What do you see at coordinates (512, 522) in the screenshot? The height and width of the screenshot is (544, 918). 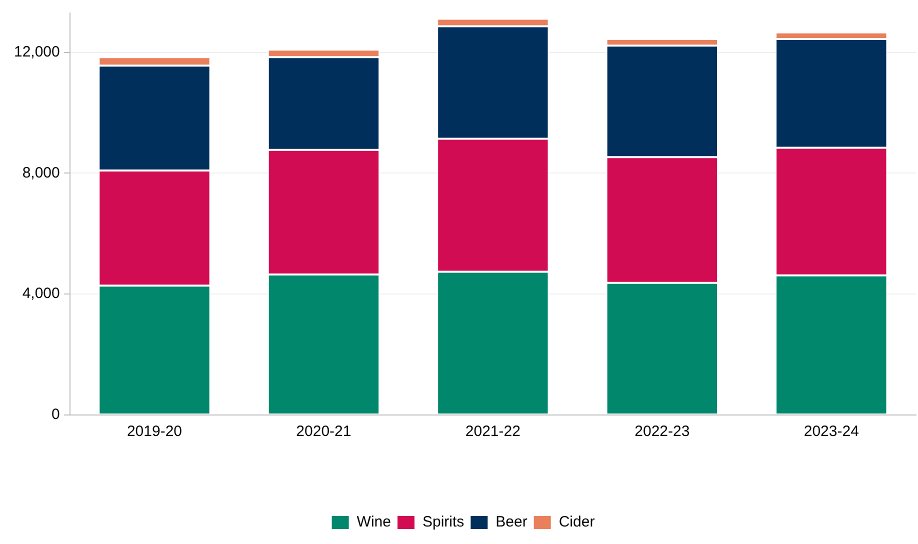 I see `legend-label: Beer` at bounding box center [512, 522].